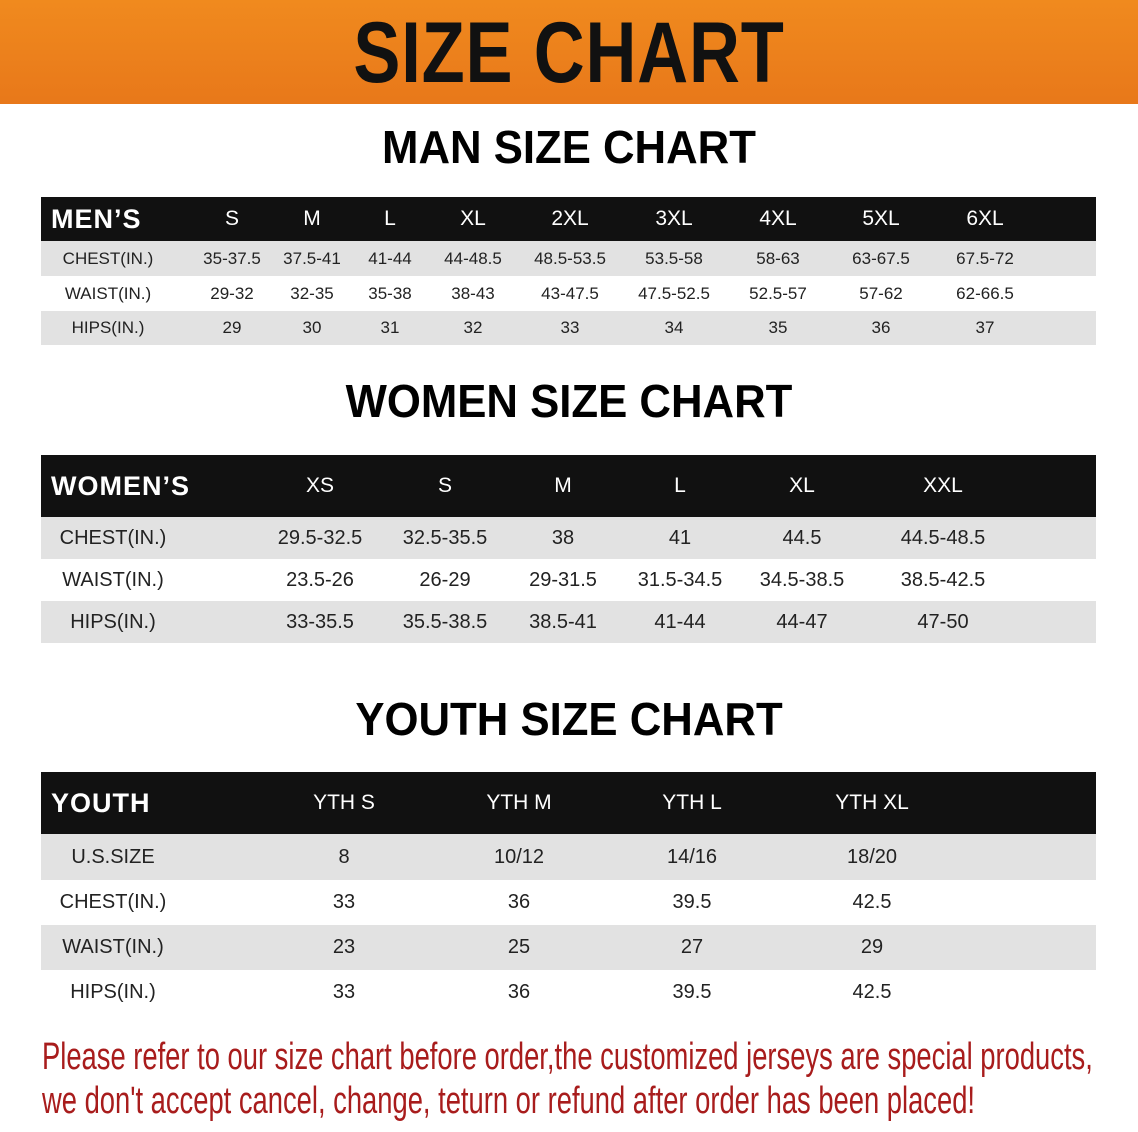 The height and width of the screenshot is (1132, 1138). What do you see at coordinates (881, 293) in the screenshot?
I see `table-cell: 57-62` at bounding box center [881, 293].